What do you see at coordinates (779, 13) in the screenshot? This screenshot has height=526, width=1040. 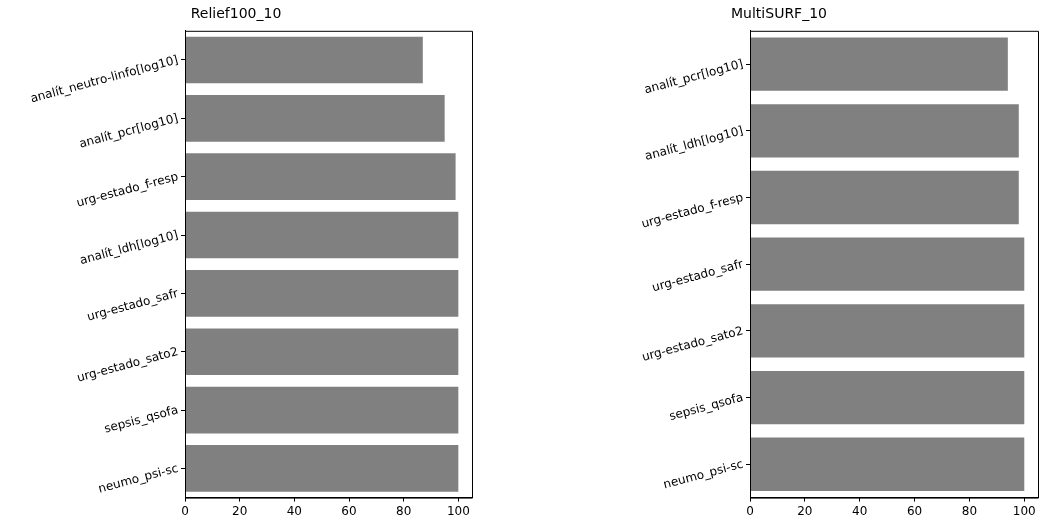 I see `chart-title: MultiSURF_10` at bounding box center [779, 13].